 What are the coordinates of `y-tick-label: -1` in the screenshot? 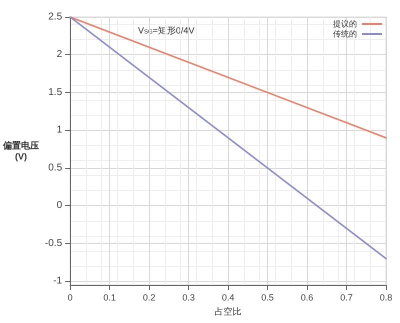 It's located at (58, 281).